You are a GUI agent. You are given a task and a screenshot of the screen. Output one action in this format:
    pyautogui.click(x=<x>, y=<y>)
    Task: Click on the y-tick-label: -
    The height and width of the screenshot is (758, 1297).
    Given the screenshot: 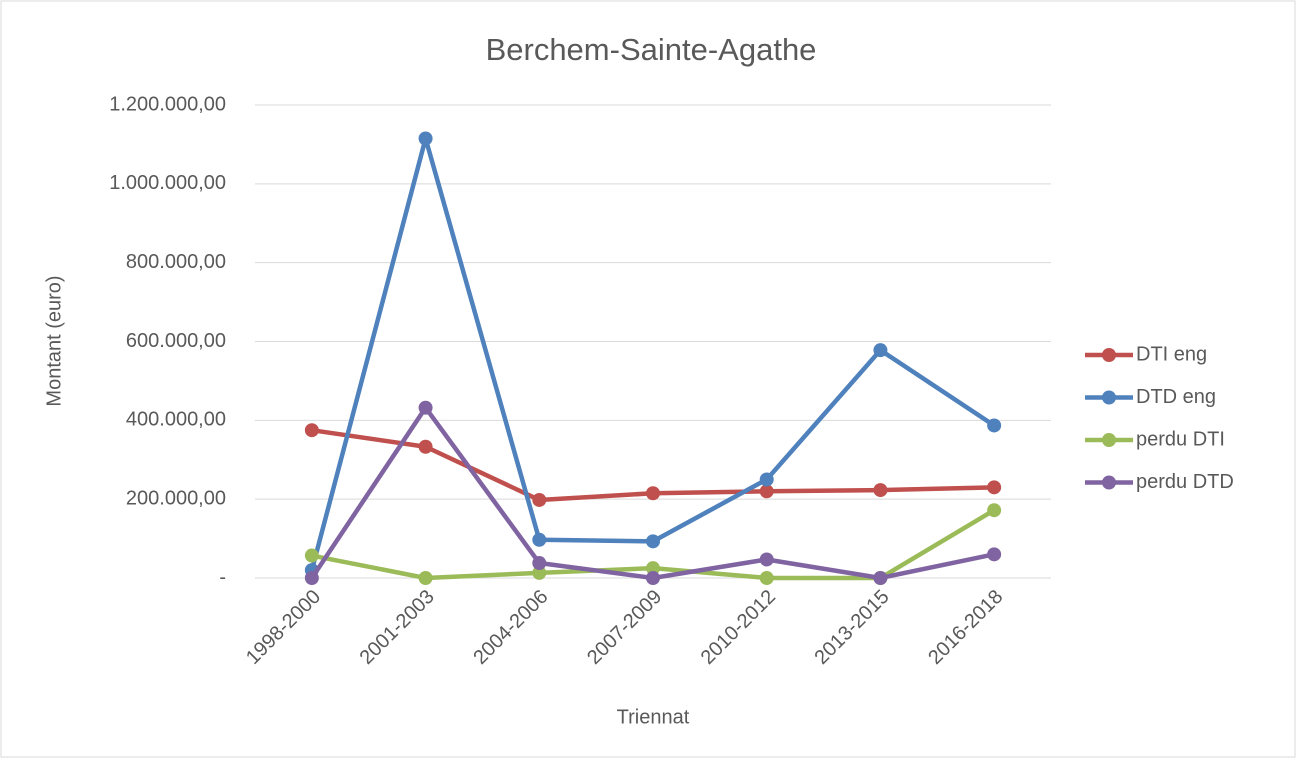 What is the action you would take?
    pyautogui.click(x=222, y=577)
    